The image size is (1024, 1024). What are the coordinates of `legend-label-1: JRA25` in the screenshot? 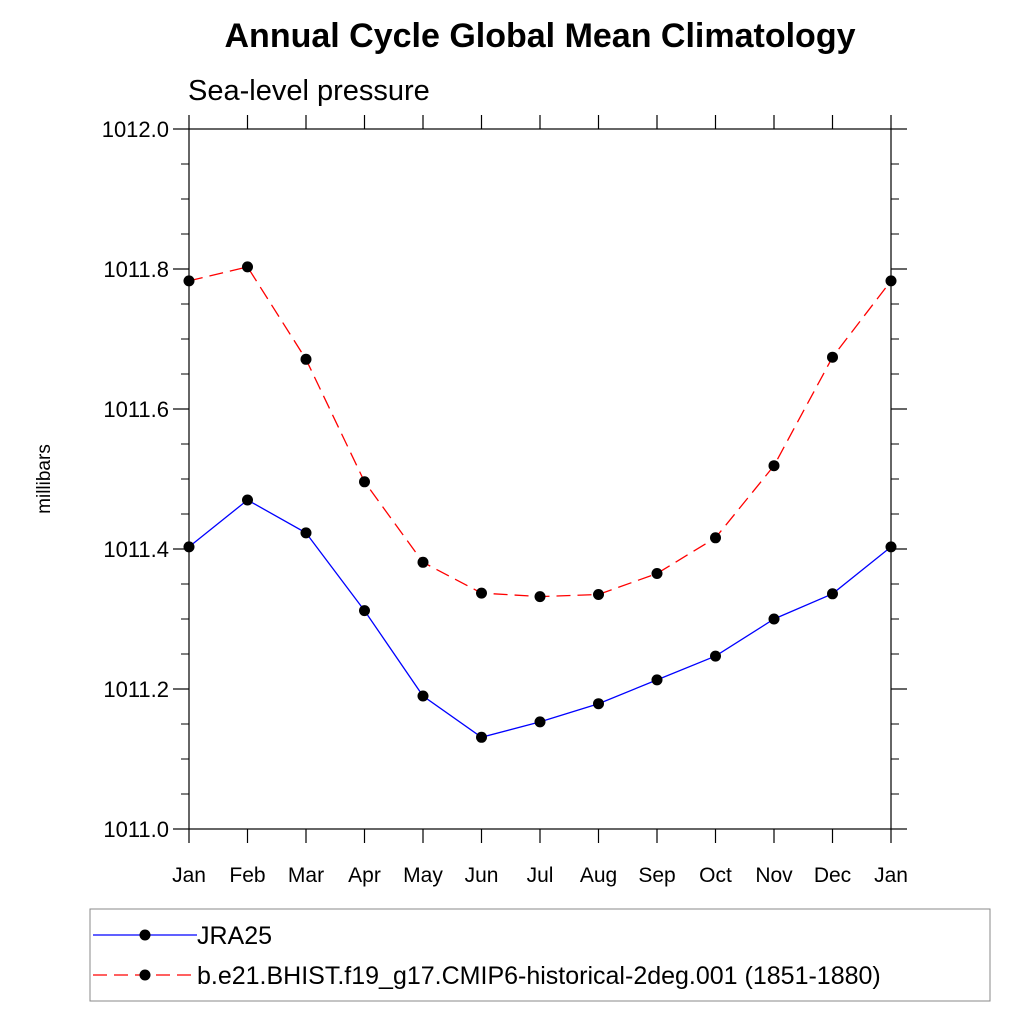 It's located at (234, 936).